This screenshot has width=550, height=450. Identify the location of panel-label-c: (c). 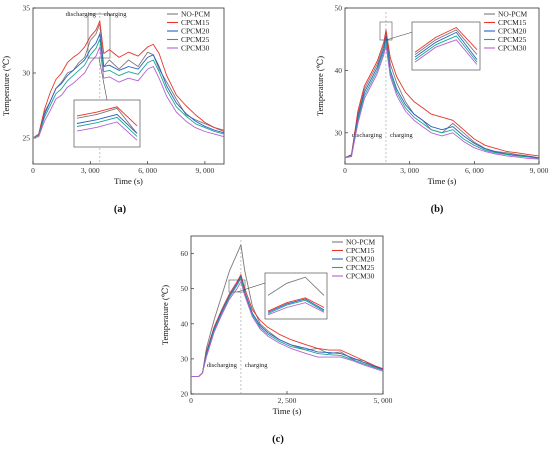
(278, 439).